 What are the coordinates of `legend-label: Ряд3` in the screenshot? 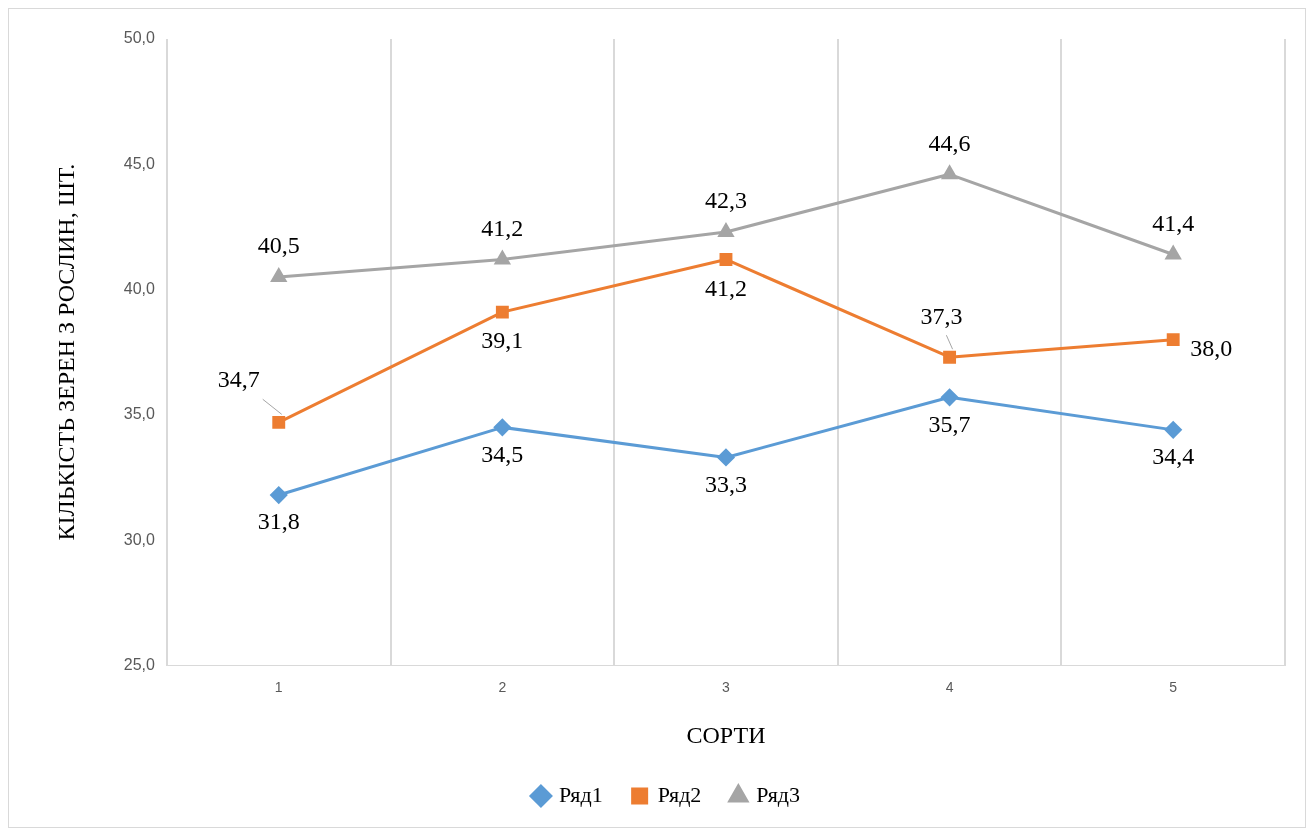 It's located at (778, 794).